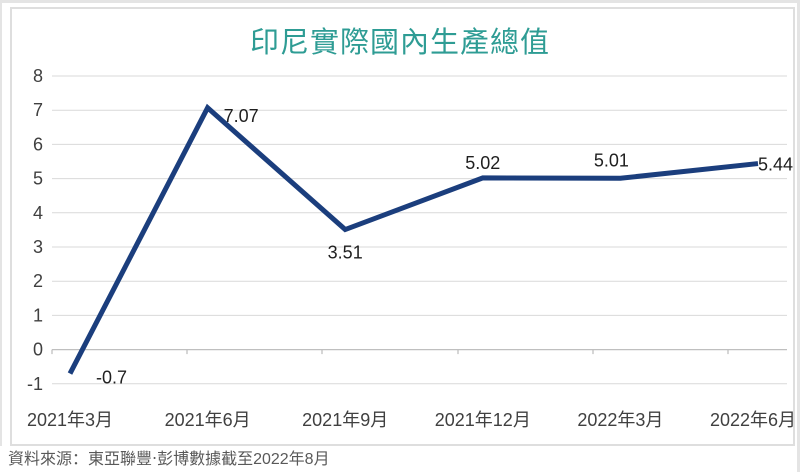 This screenshot has height=472, width=800. What do you see at coordinates (169, 459) in the screenshot?
I see `source-note: 資料來源：東亞聯豐‧彭博數據截至2022年8月` at bounding box center [169, 459].